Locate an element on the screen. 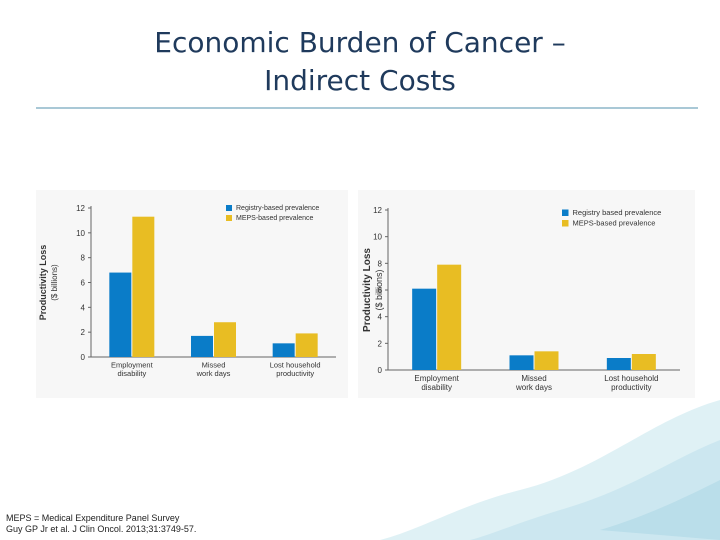 Image resolution: width=720 pixels, height=540 pixels. legend-label: Registry based prevalence is located at coordinates (617, 212).